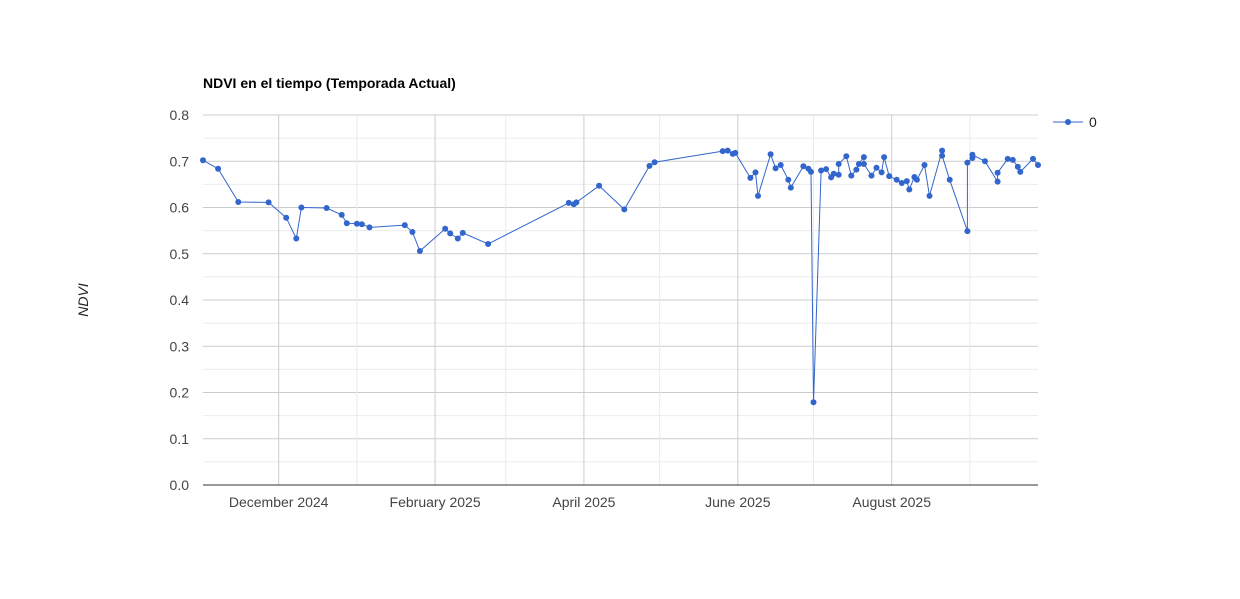 Image resolution: width=1240 pixels, height=599 pixels. What do you see at coordinates (329, 83) in the screenshot?
I see `chart-title: NDVI en el tiempo (Temporada Actual)` at bounding box center [329, 83].